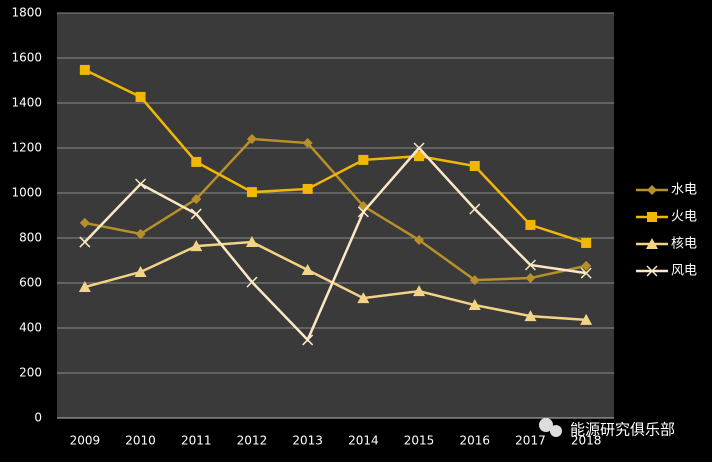 Image resolution: width=712 pixels, height=462 pixels. What do you see at coordinates (30, 283) in the screenshot?
I see `y-tick-label: 600` at bounding box center [30, 283].